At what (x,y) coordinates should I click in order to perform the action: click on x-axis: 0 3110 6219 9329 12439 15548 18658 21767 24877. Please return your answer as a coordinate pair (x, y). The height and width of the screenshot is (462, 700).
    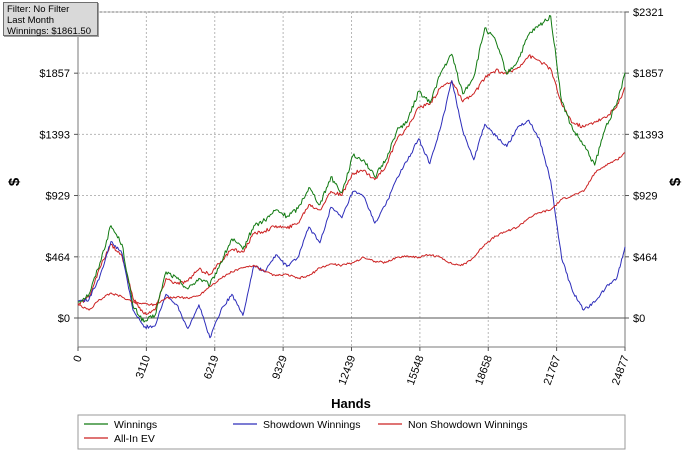
    Looking at the image, I should click on (351, 367).